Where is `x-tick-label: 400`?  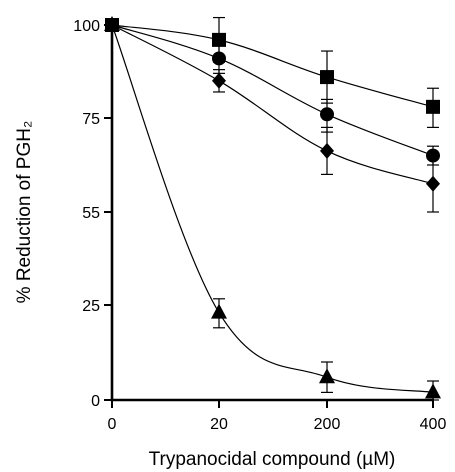
x-tick-label: 400 is located at coordinates (433, 424).